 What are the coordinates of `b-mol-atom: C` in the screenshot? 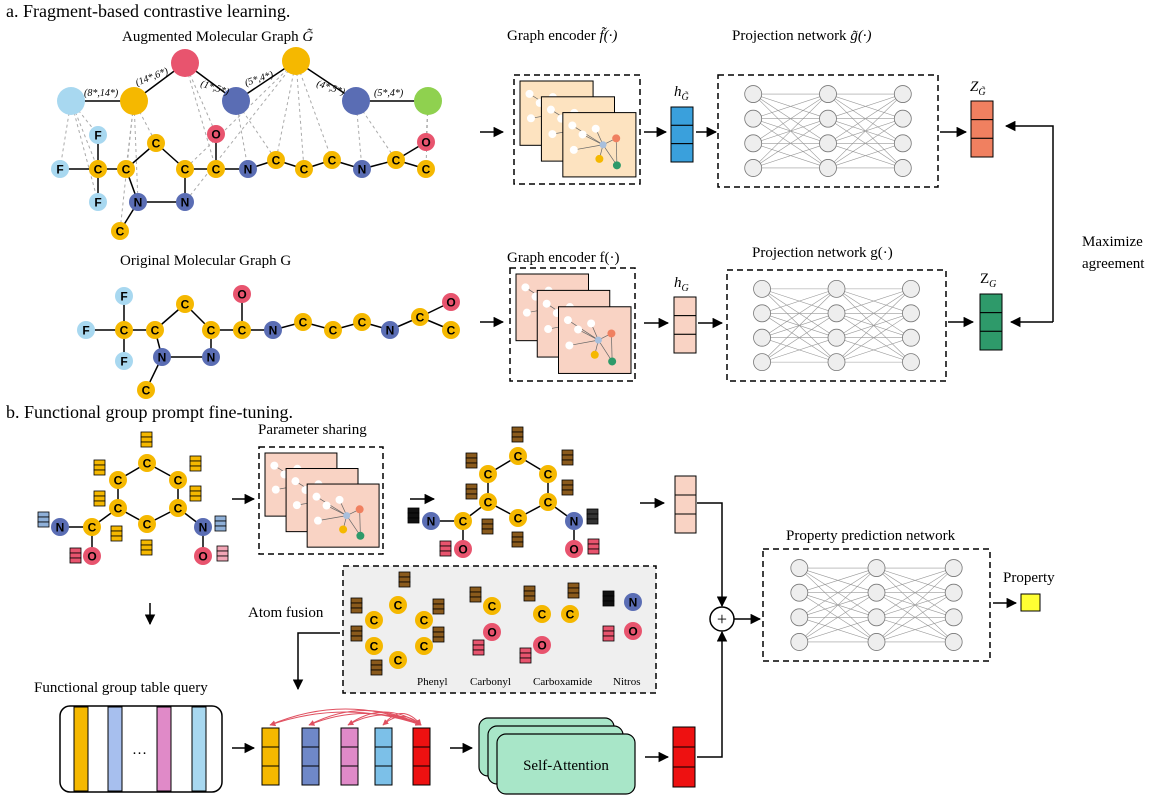 It's located at (118, 508).